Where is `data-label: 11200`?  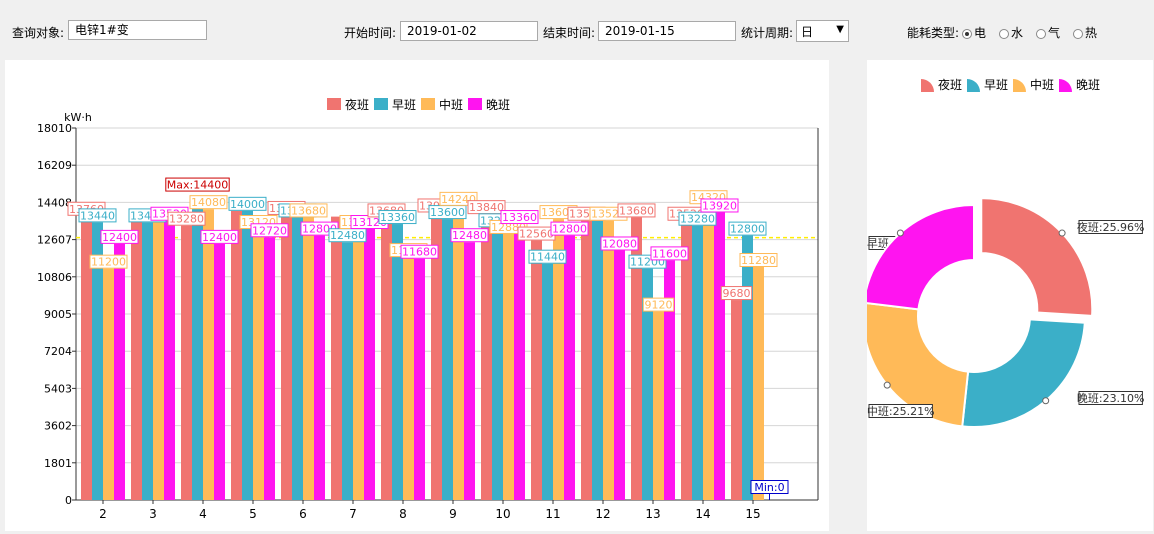
data-label: 11200 is located at coordinates (108, 262).